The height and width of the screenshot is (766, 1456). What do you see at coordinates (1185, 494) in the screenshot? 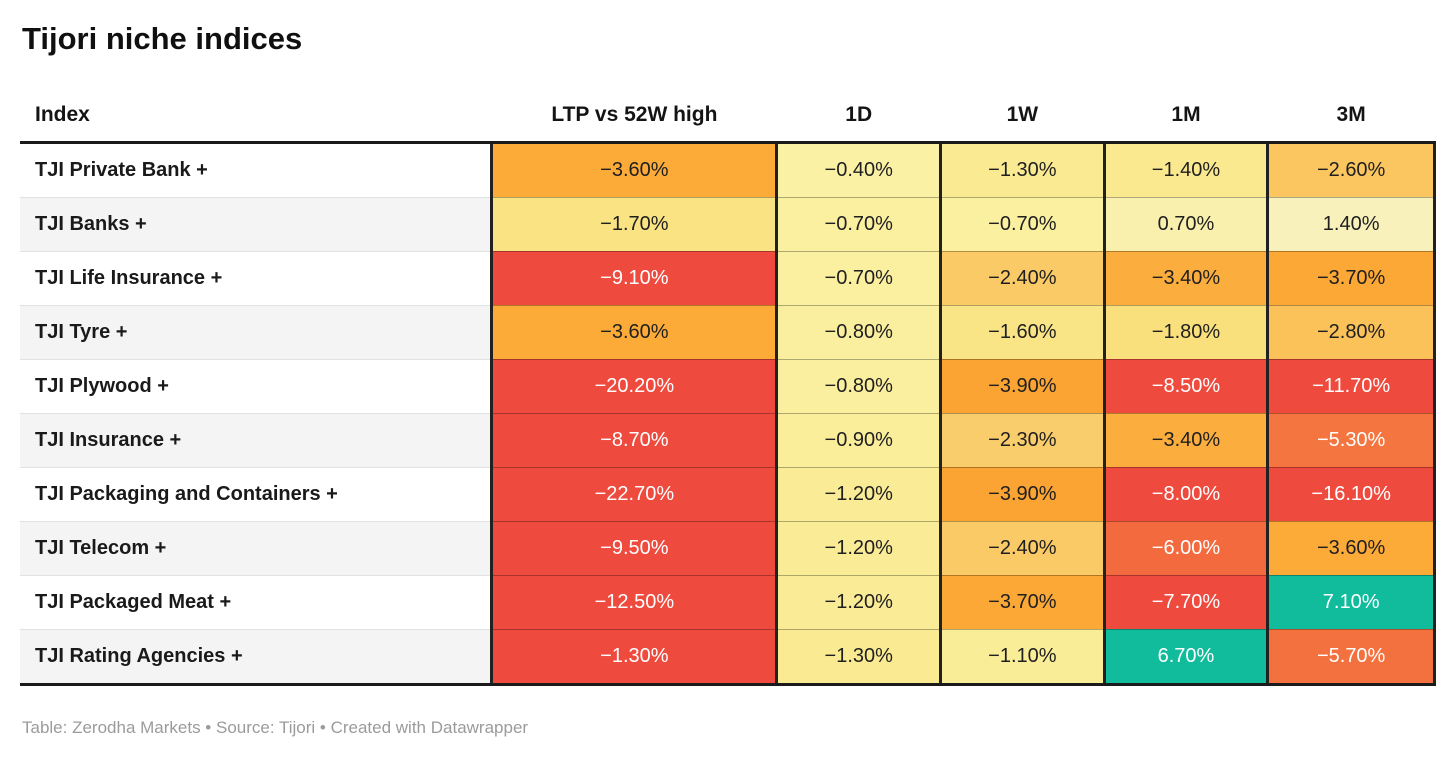
I see `value-cell: −8.00%` at bounding box center [1185, 494].